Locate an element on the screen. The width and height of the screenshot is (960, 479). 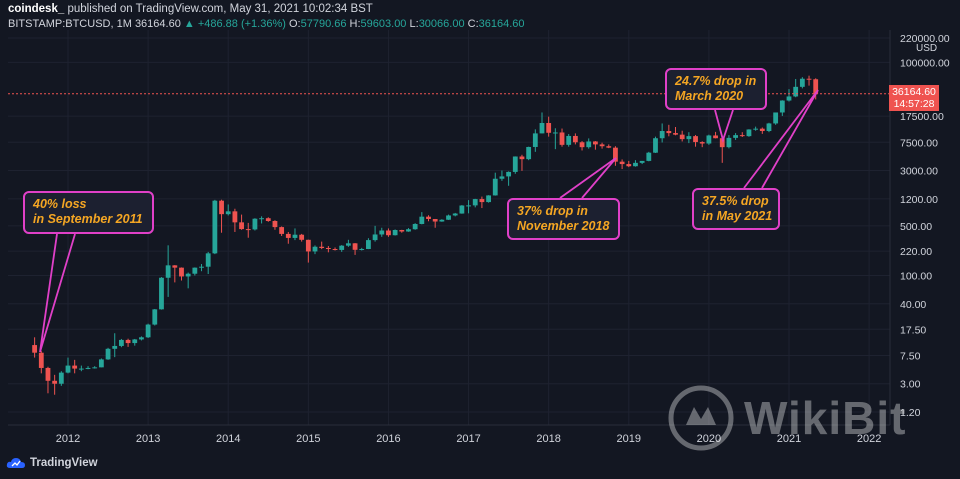
y-tick-label: 1200.00 is located at coordinates (919, 200).